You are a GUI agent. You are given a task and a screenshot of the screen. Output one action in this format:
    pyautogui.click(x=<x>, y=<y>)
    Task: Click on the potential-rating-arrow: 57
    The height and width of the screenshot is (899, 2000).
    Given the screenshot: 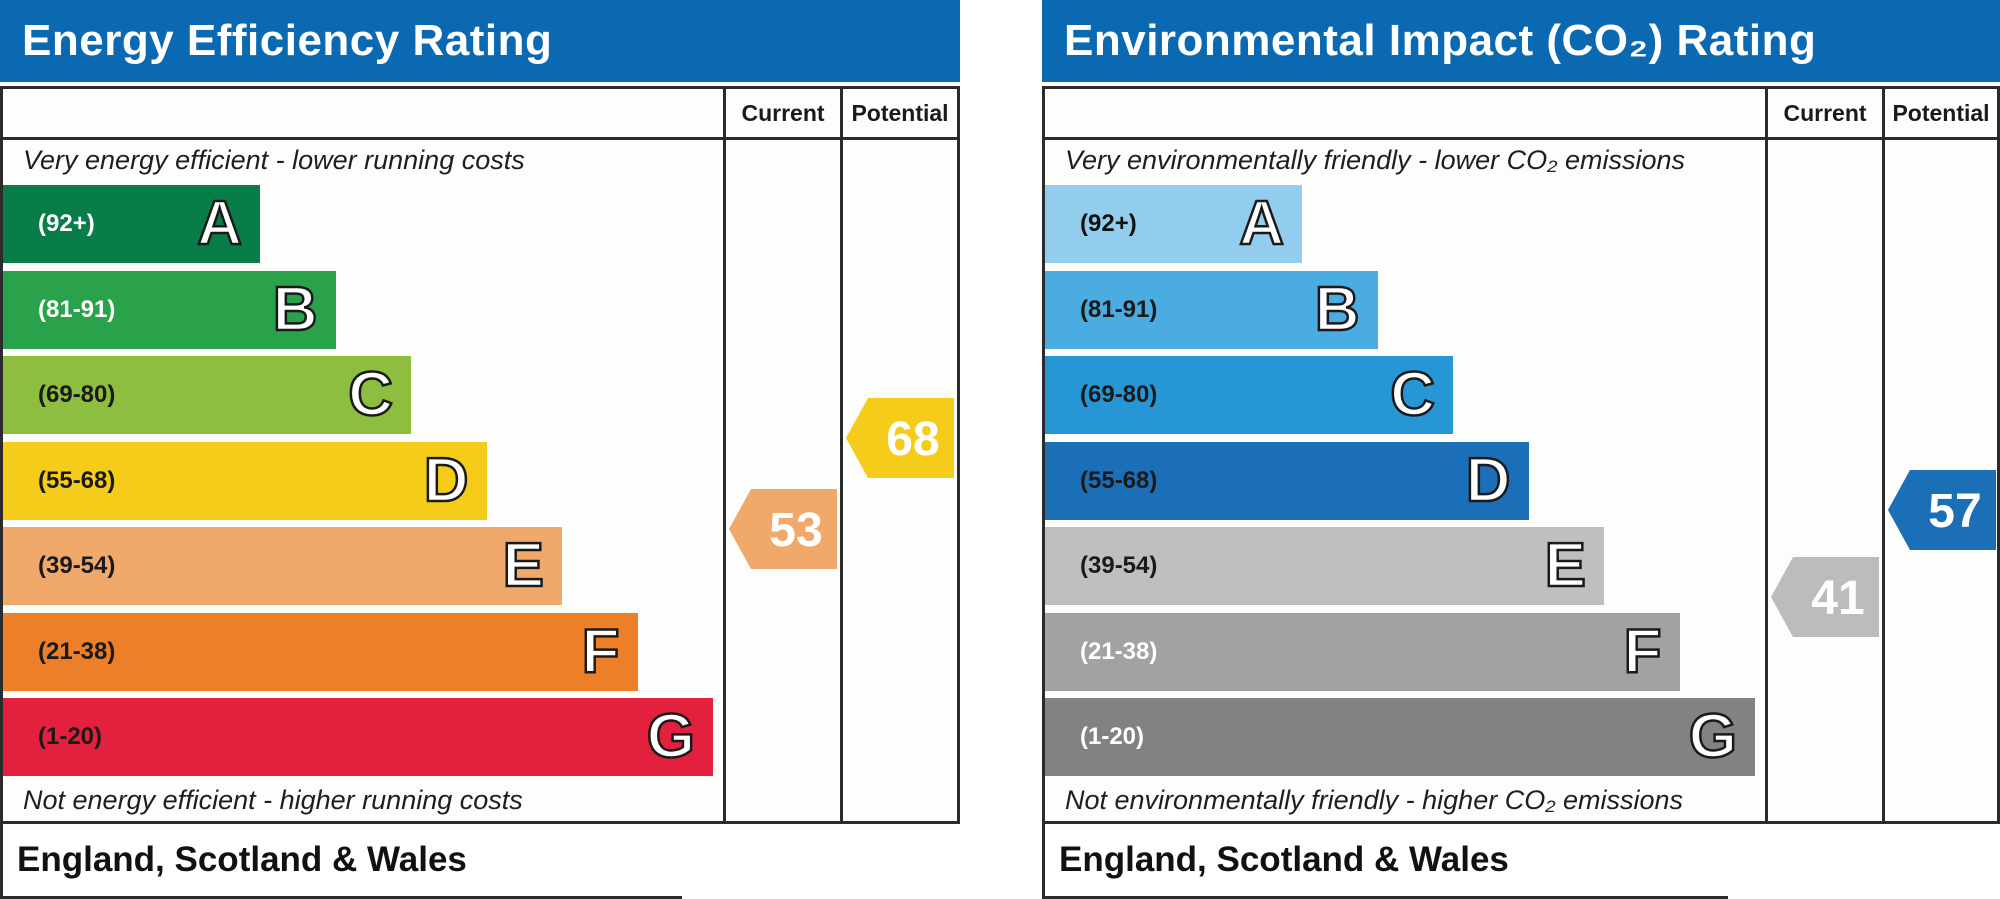 What is the action you would take?
    pyautogui.click(x=1942, y=510)
    